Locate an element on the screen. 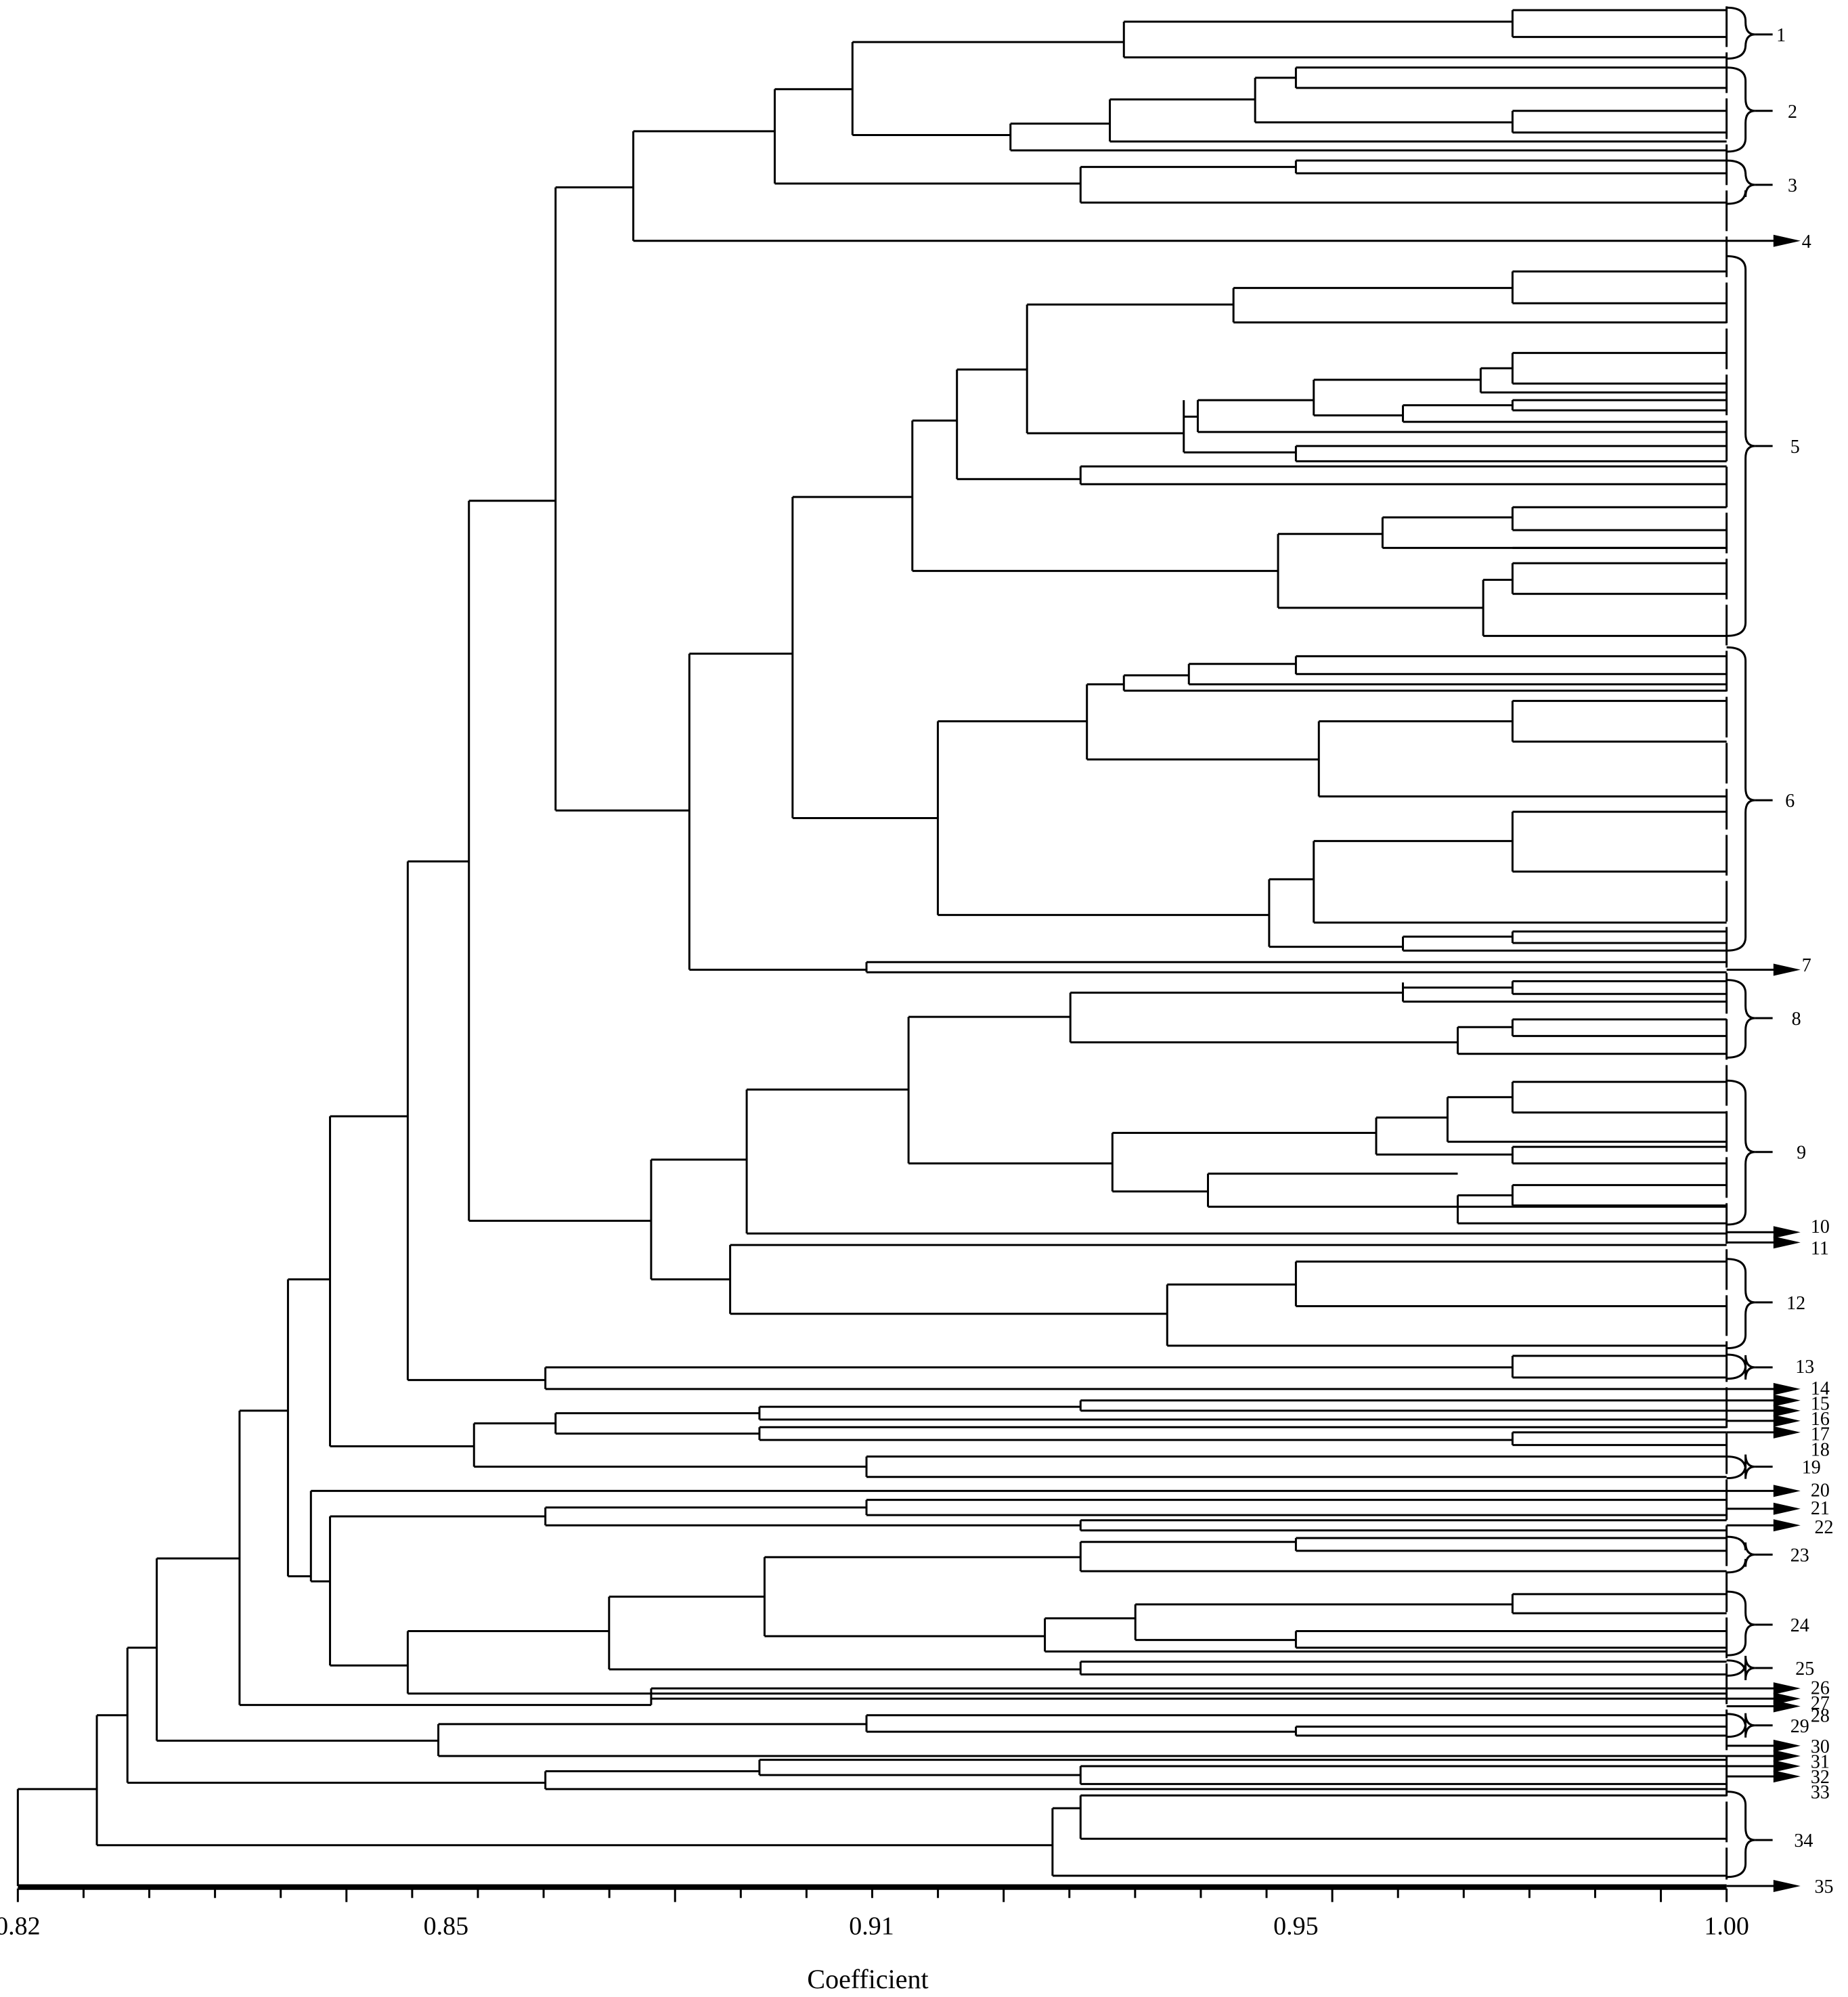 This screenshot has height=1997, width=1848. arrow-20-head is located at coordinates (1787, 1491).